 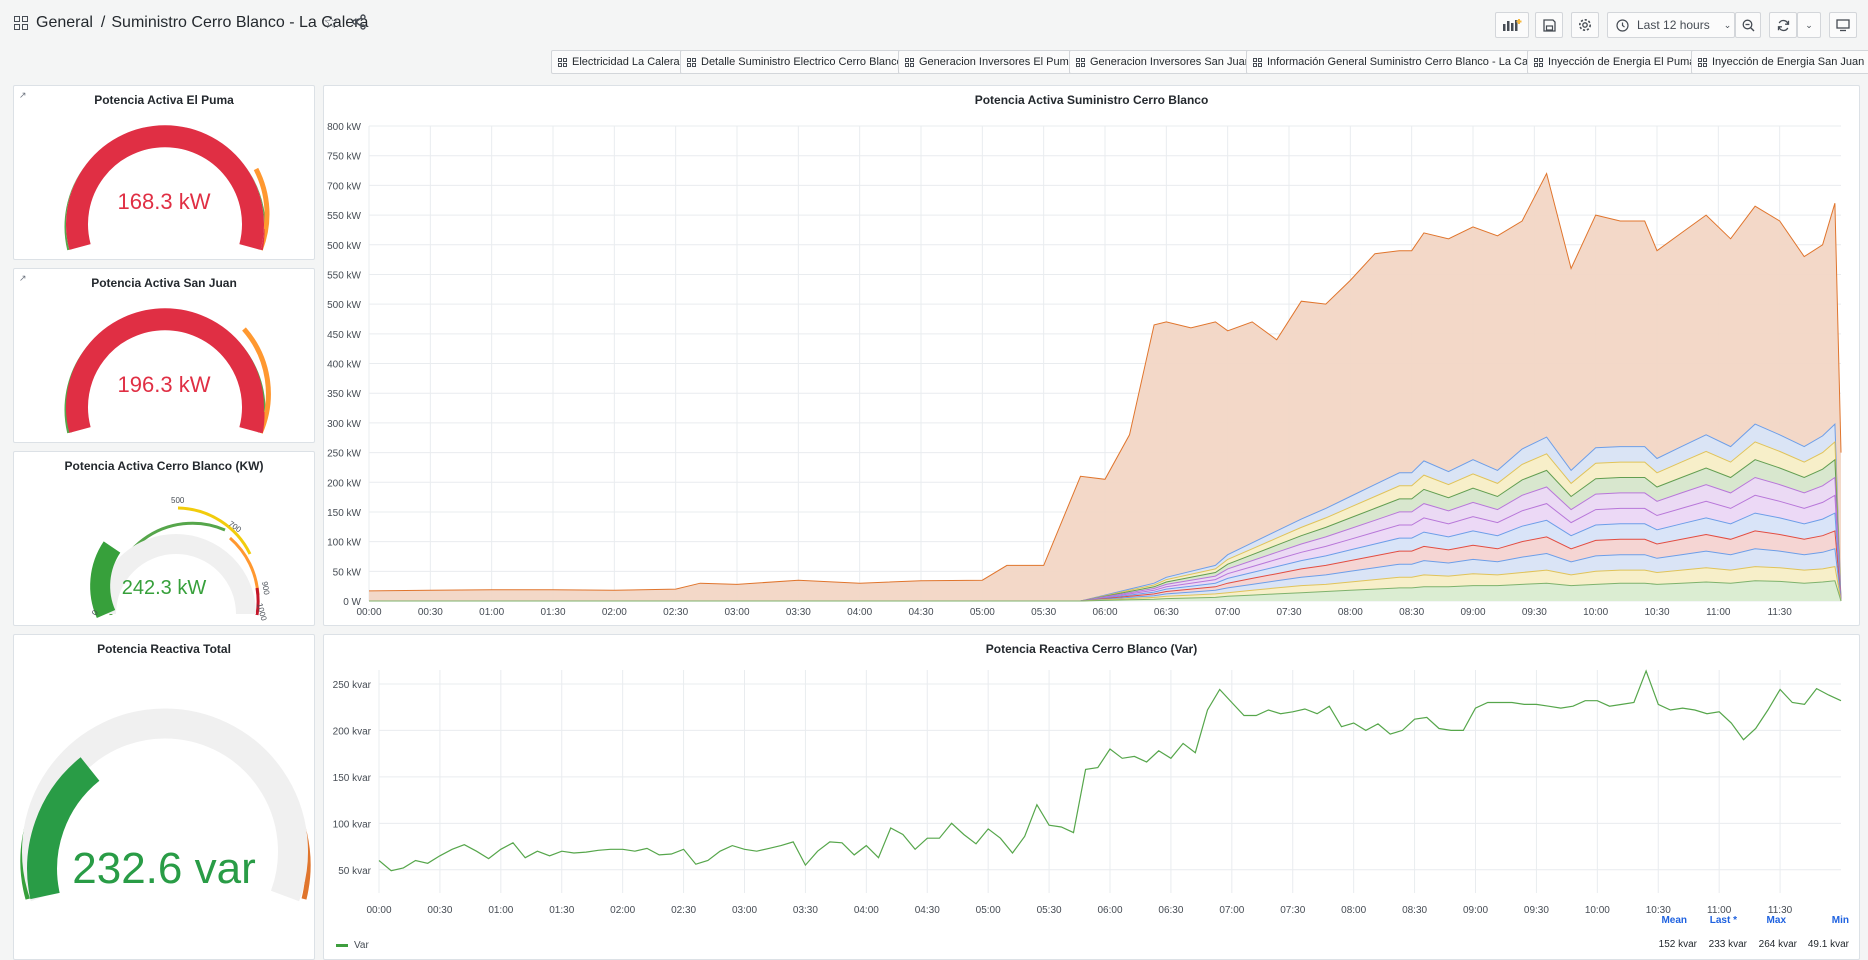 I want to click on legend-header-min: Min, so click(x=1840, y=920).